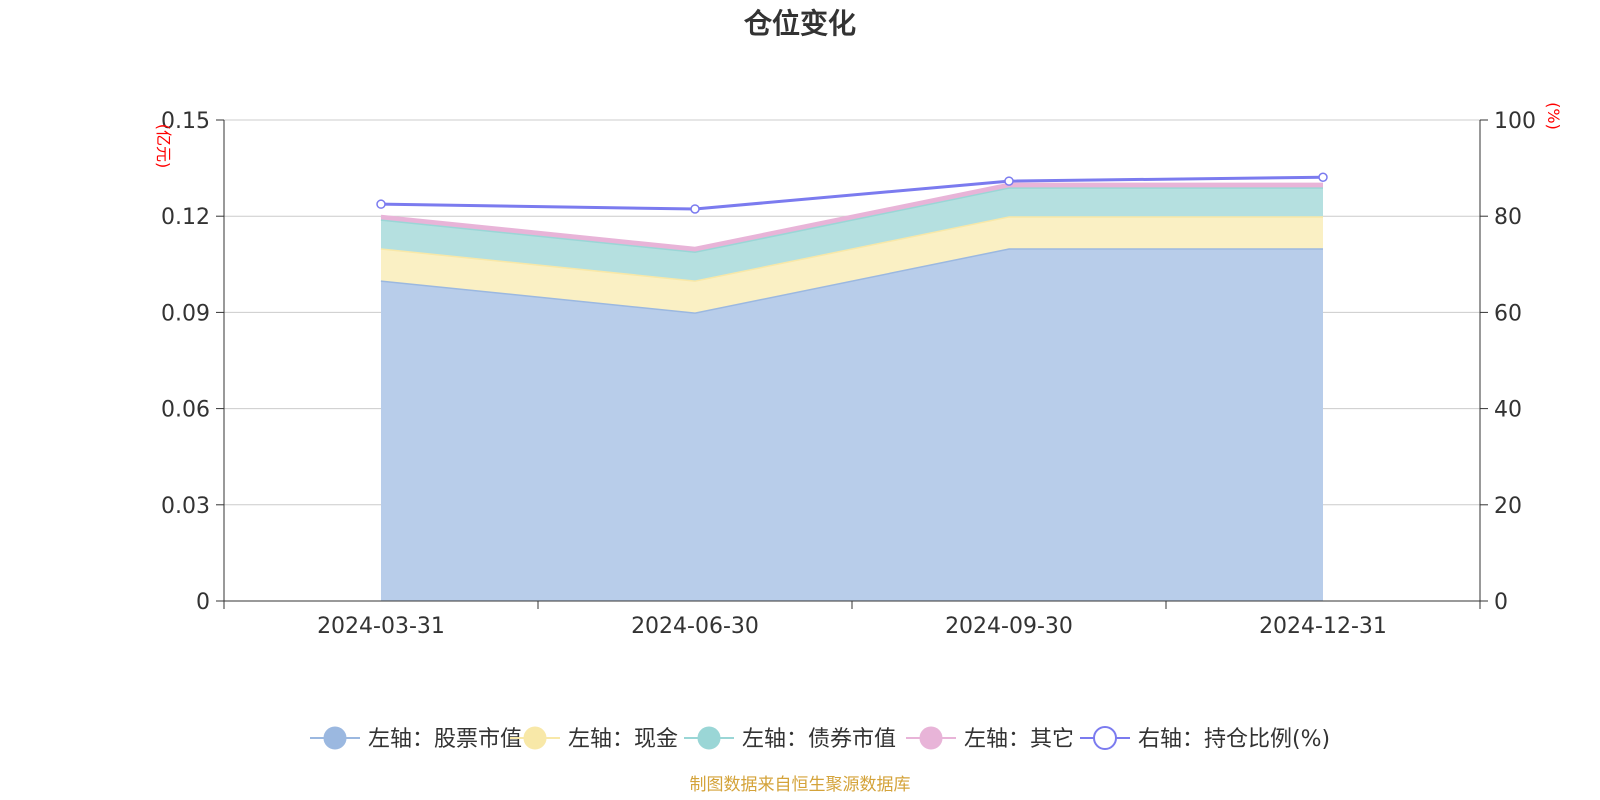  What do you see at coordinates (800, 23) in the screenshot?
I see `chart-title: 仓位变化` at bounding box center [800, 23].